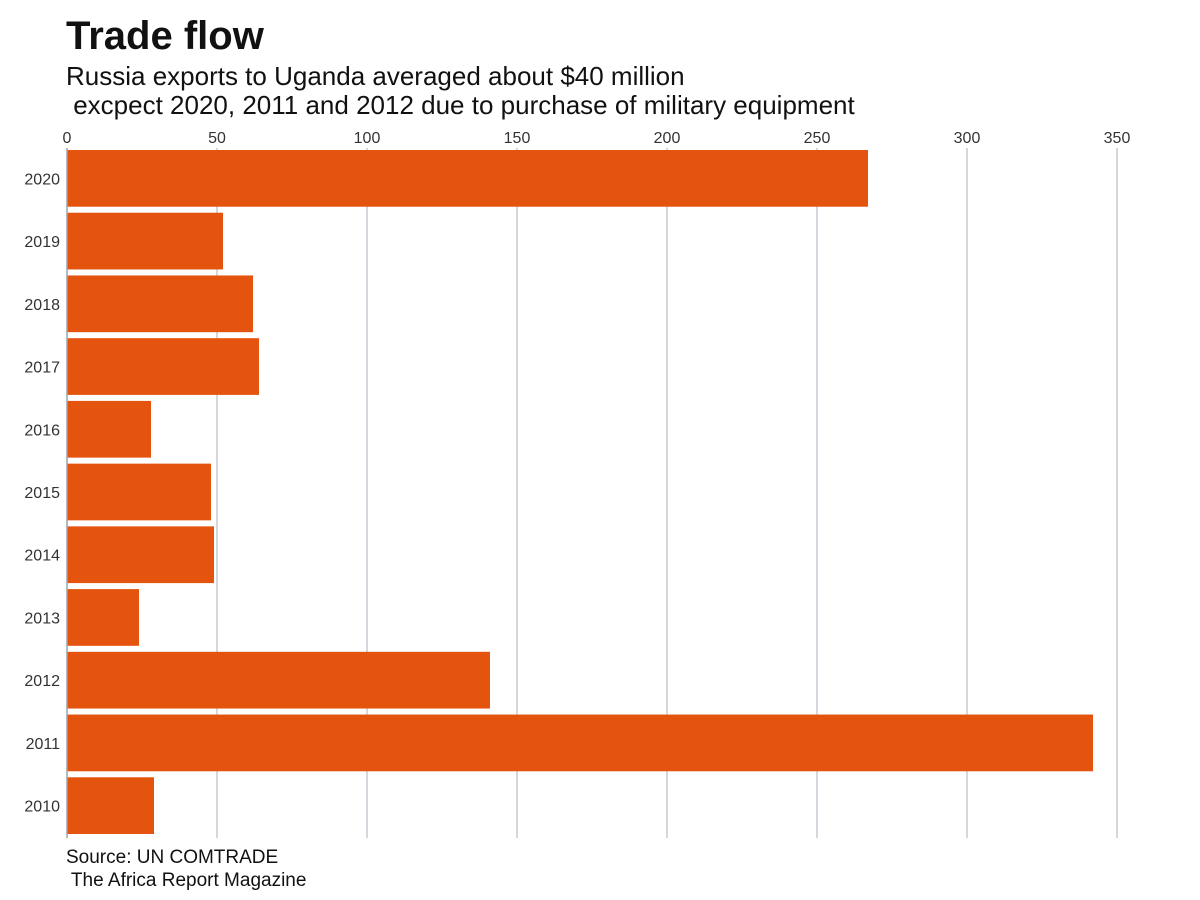 This screenshot has height=900, width=1200. I want to click on chart-title: Trade flow, so click(165, 36).